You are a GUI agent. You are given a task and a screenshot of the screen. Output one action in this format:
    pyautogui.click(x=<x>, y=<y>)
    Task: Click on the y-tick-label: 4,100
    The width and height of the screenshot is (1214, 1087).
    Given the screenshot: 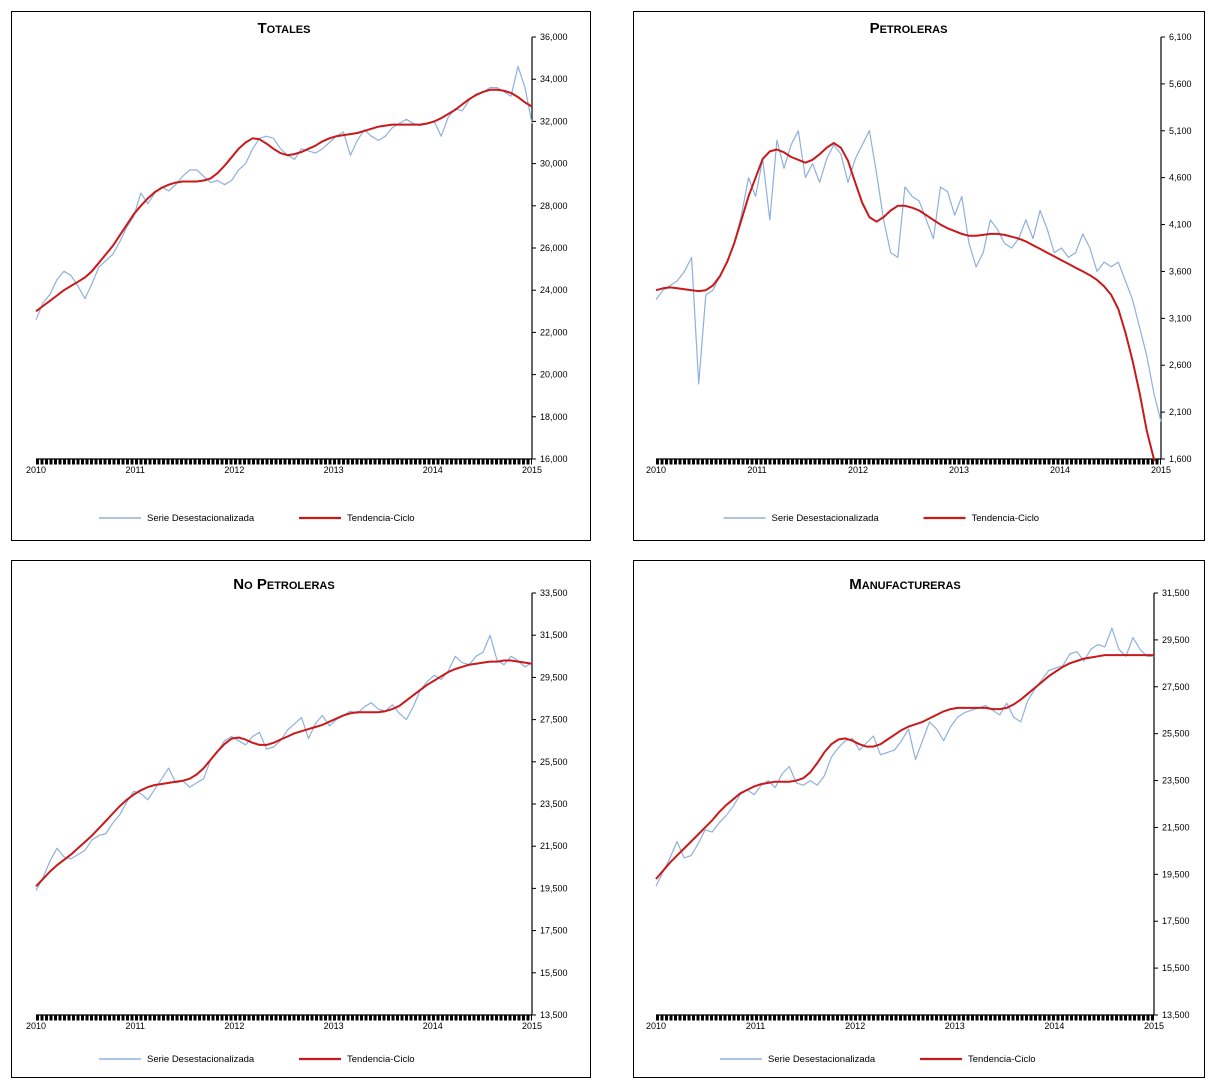 What is the action you would take?
    pyautogui.click(x=1180, y=225)
    